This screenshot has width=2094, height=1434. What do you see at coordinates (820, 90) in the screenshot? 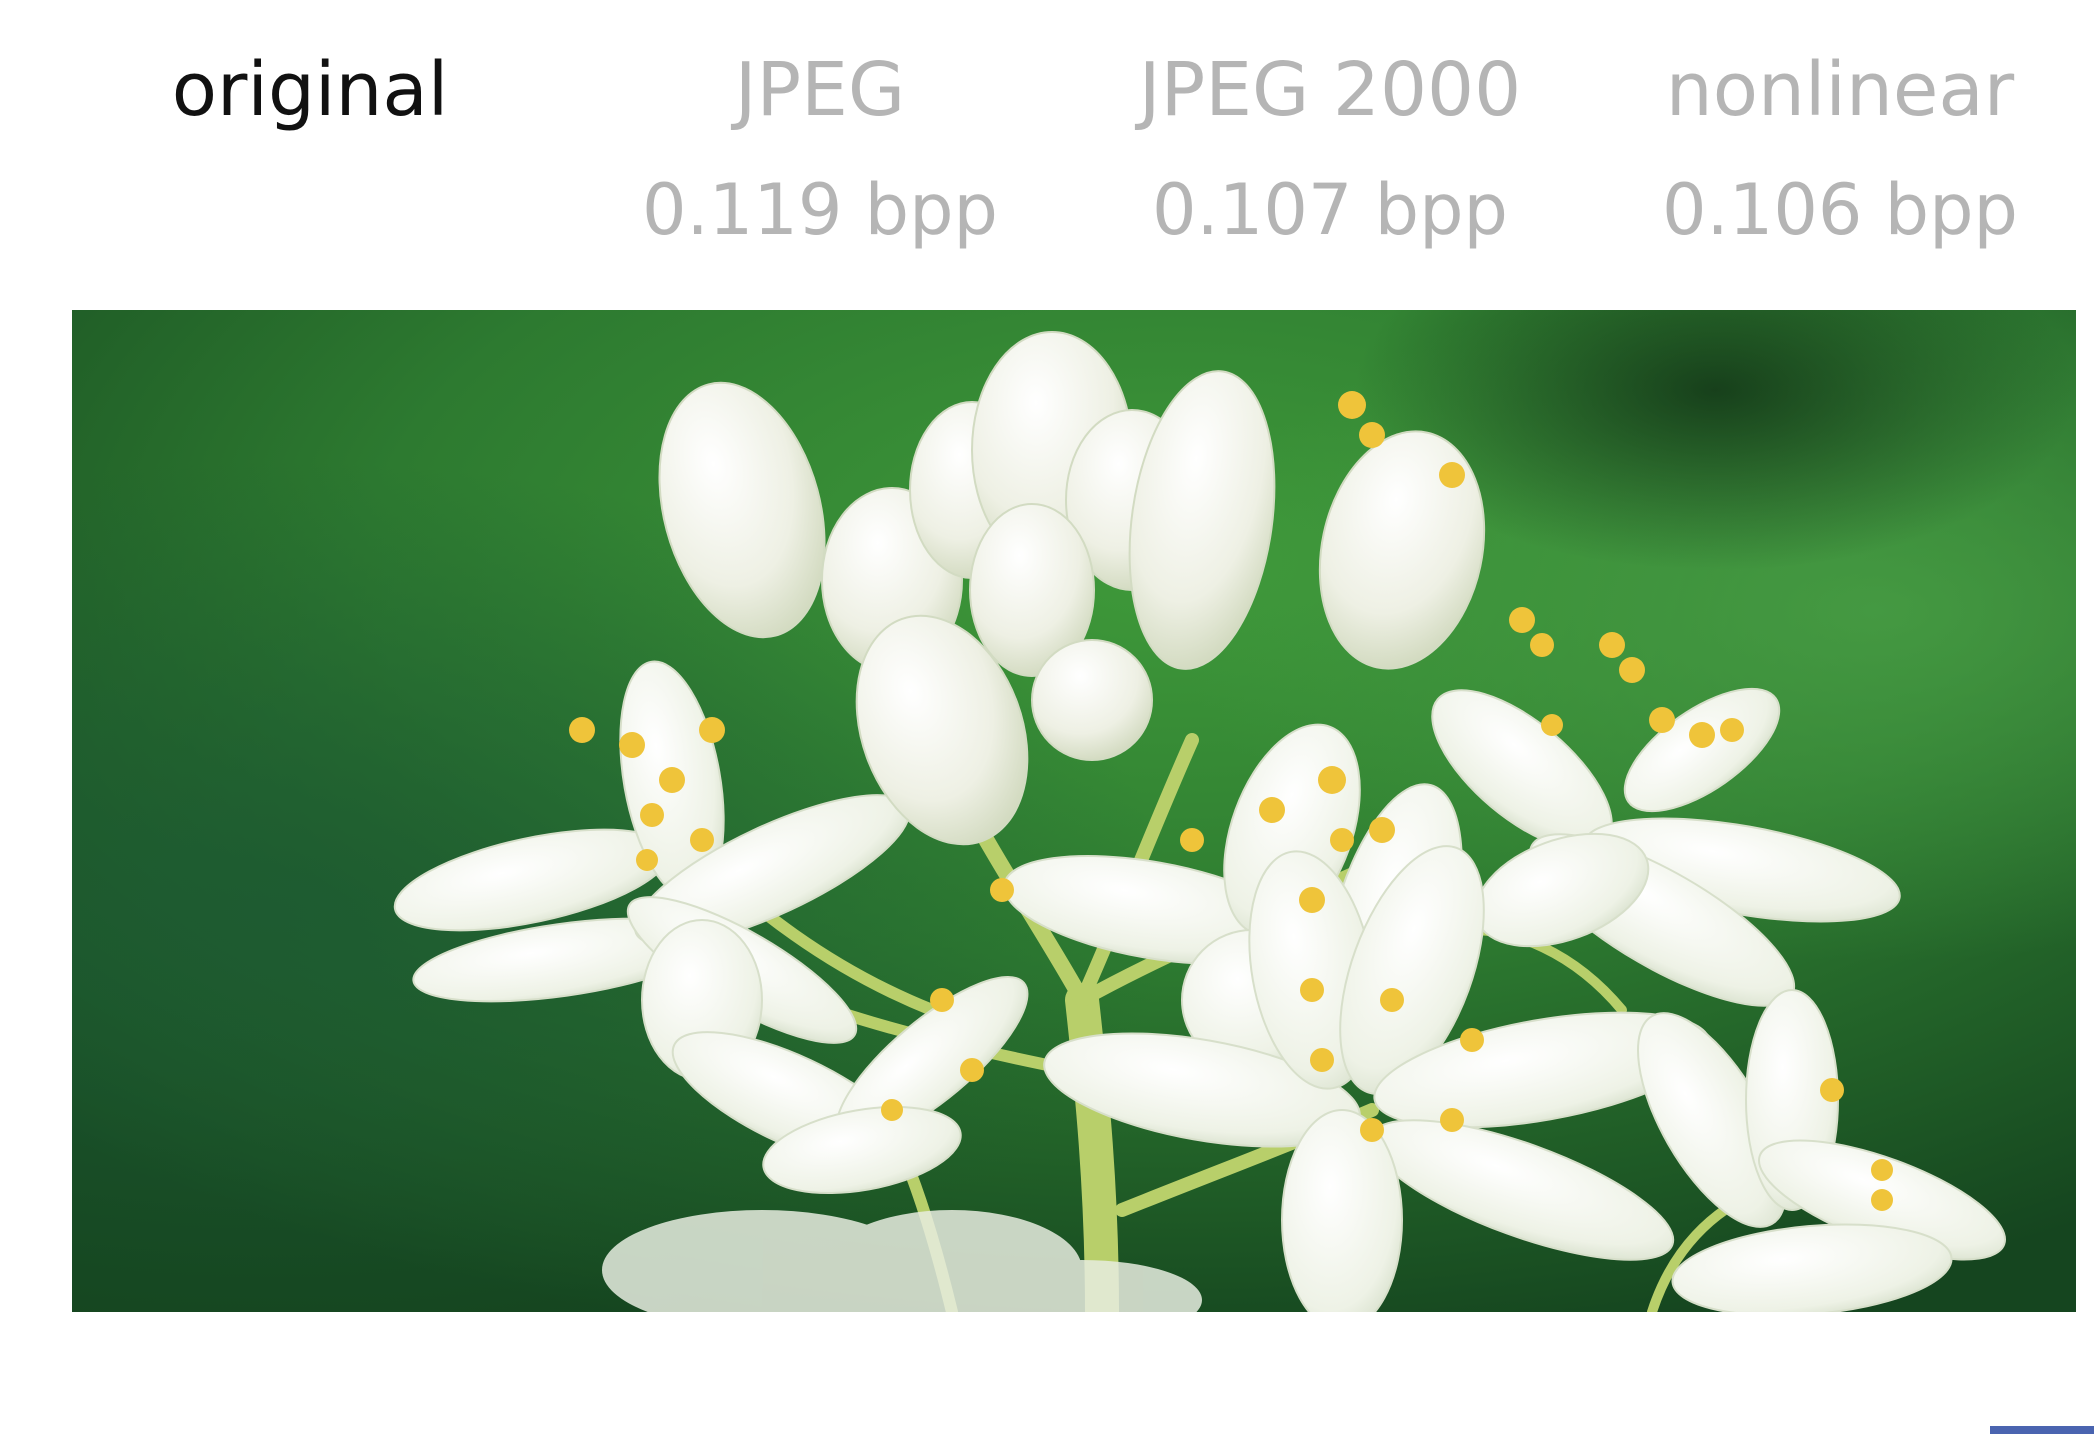
I see `method-label-jpeg: JPEG` at bounding box center [820, 90].